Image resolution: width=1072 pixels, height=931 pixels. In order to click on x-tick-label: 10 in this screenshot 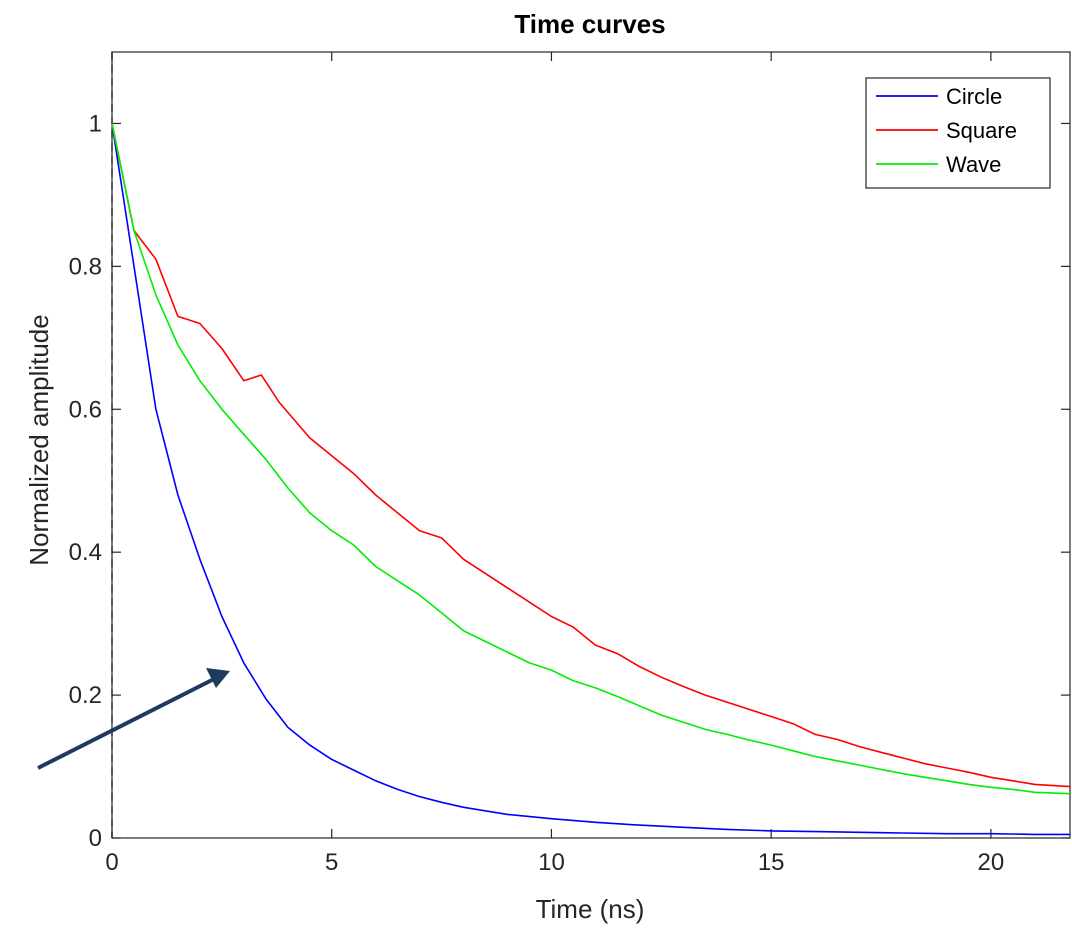, I will do `click(551, 862)`.